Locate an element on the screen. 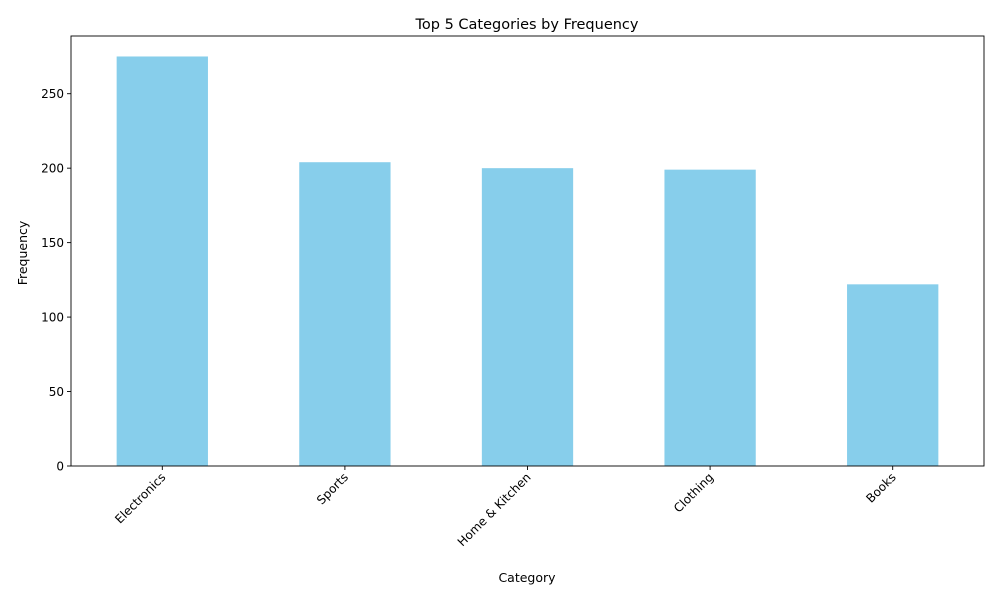  y-axis-ticks: 0 50 100 150 200 250 is located at coordinates (56, 280).